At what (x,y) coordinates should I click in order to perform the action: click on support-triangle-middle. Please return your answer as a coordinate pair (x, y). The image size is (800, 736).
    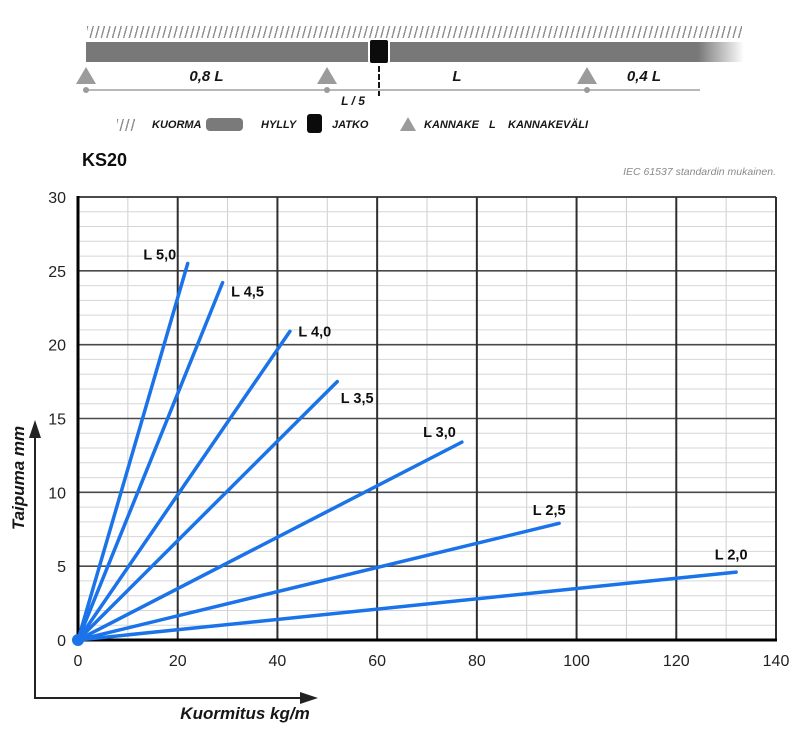
    Looking at the image, I should click on (327, 75).